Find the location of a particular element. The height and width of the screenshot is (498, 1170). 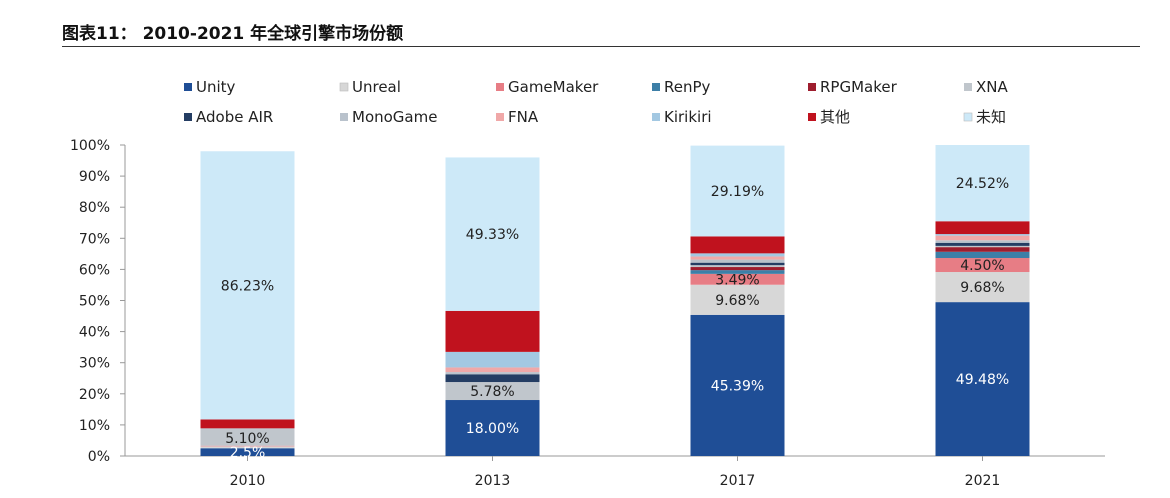

legend-label: RenPy is located at coordinates (687, 87).